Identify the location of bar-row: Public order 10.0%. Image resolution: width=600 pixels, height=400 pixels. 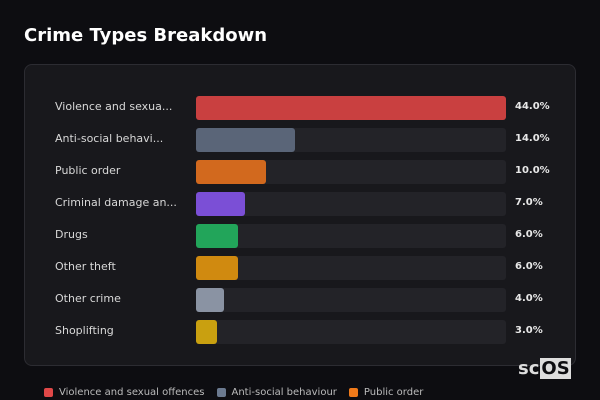
(301, 172).